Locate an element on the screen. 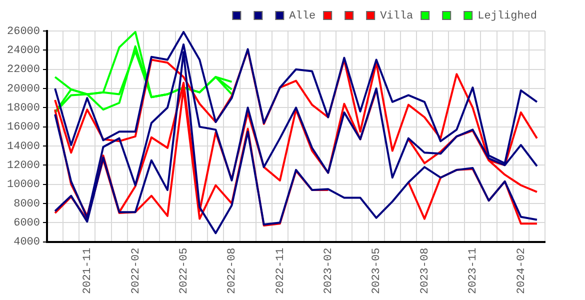 The width and height of the screenshot is (585, 300). x-tick-label: 2023-11 is located at coordinates (474, 270).